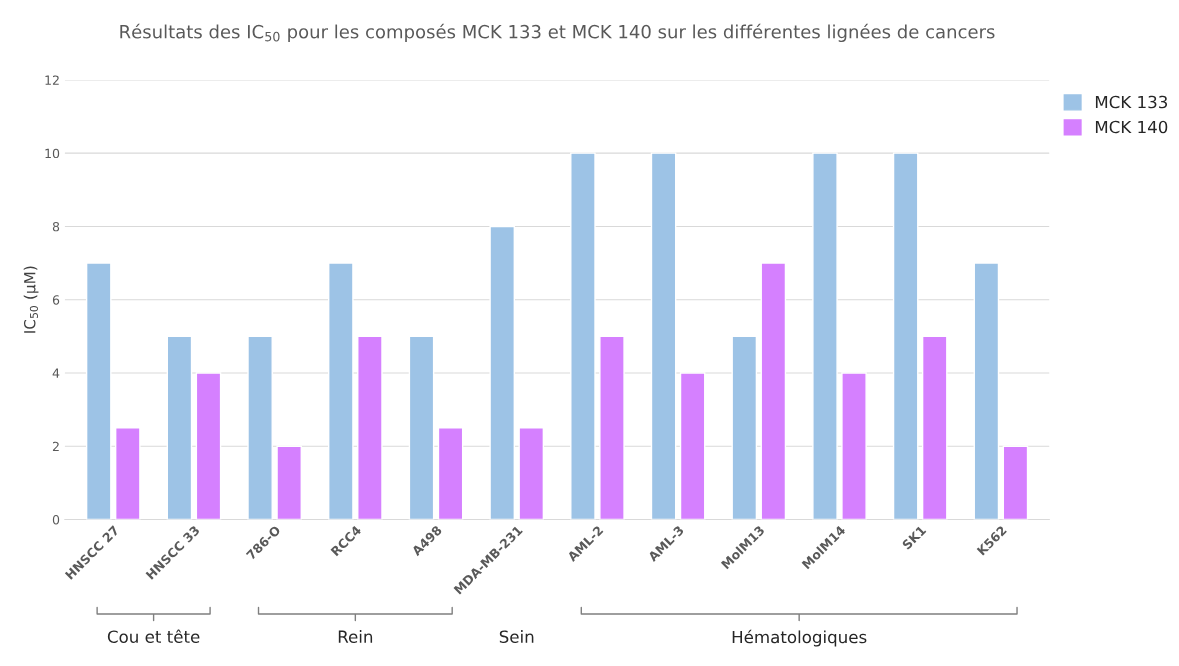  I want to click on y-tick-label: 0, so click(56, 519).